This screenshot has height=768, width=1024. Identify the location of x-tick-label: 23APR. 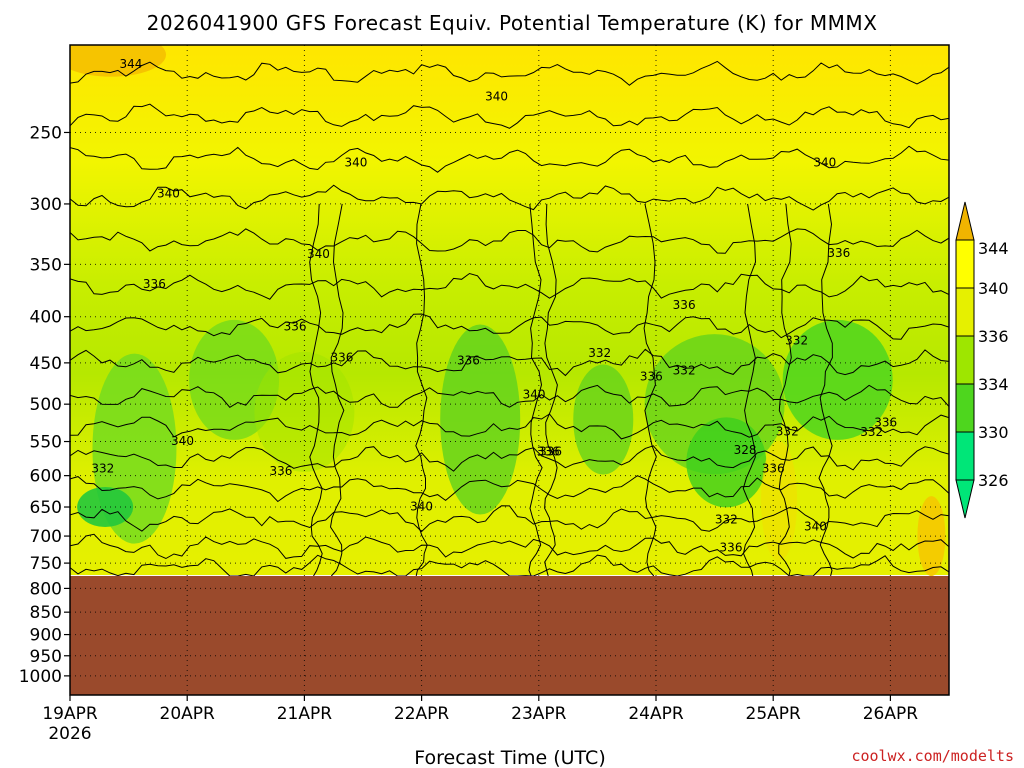
(539, 714).